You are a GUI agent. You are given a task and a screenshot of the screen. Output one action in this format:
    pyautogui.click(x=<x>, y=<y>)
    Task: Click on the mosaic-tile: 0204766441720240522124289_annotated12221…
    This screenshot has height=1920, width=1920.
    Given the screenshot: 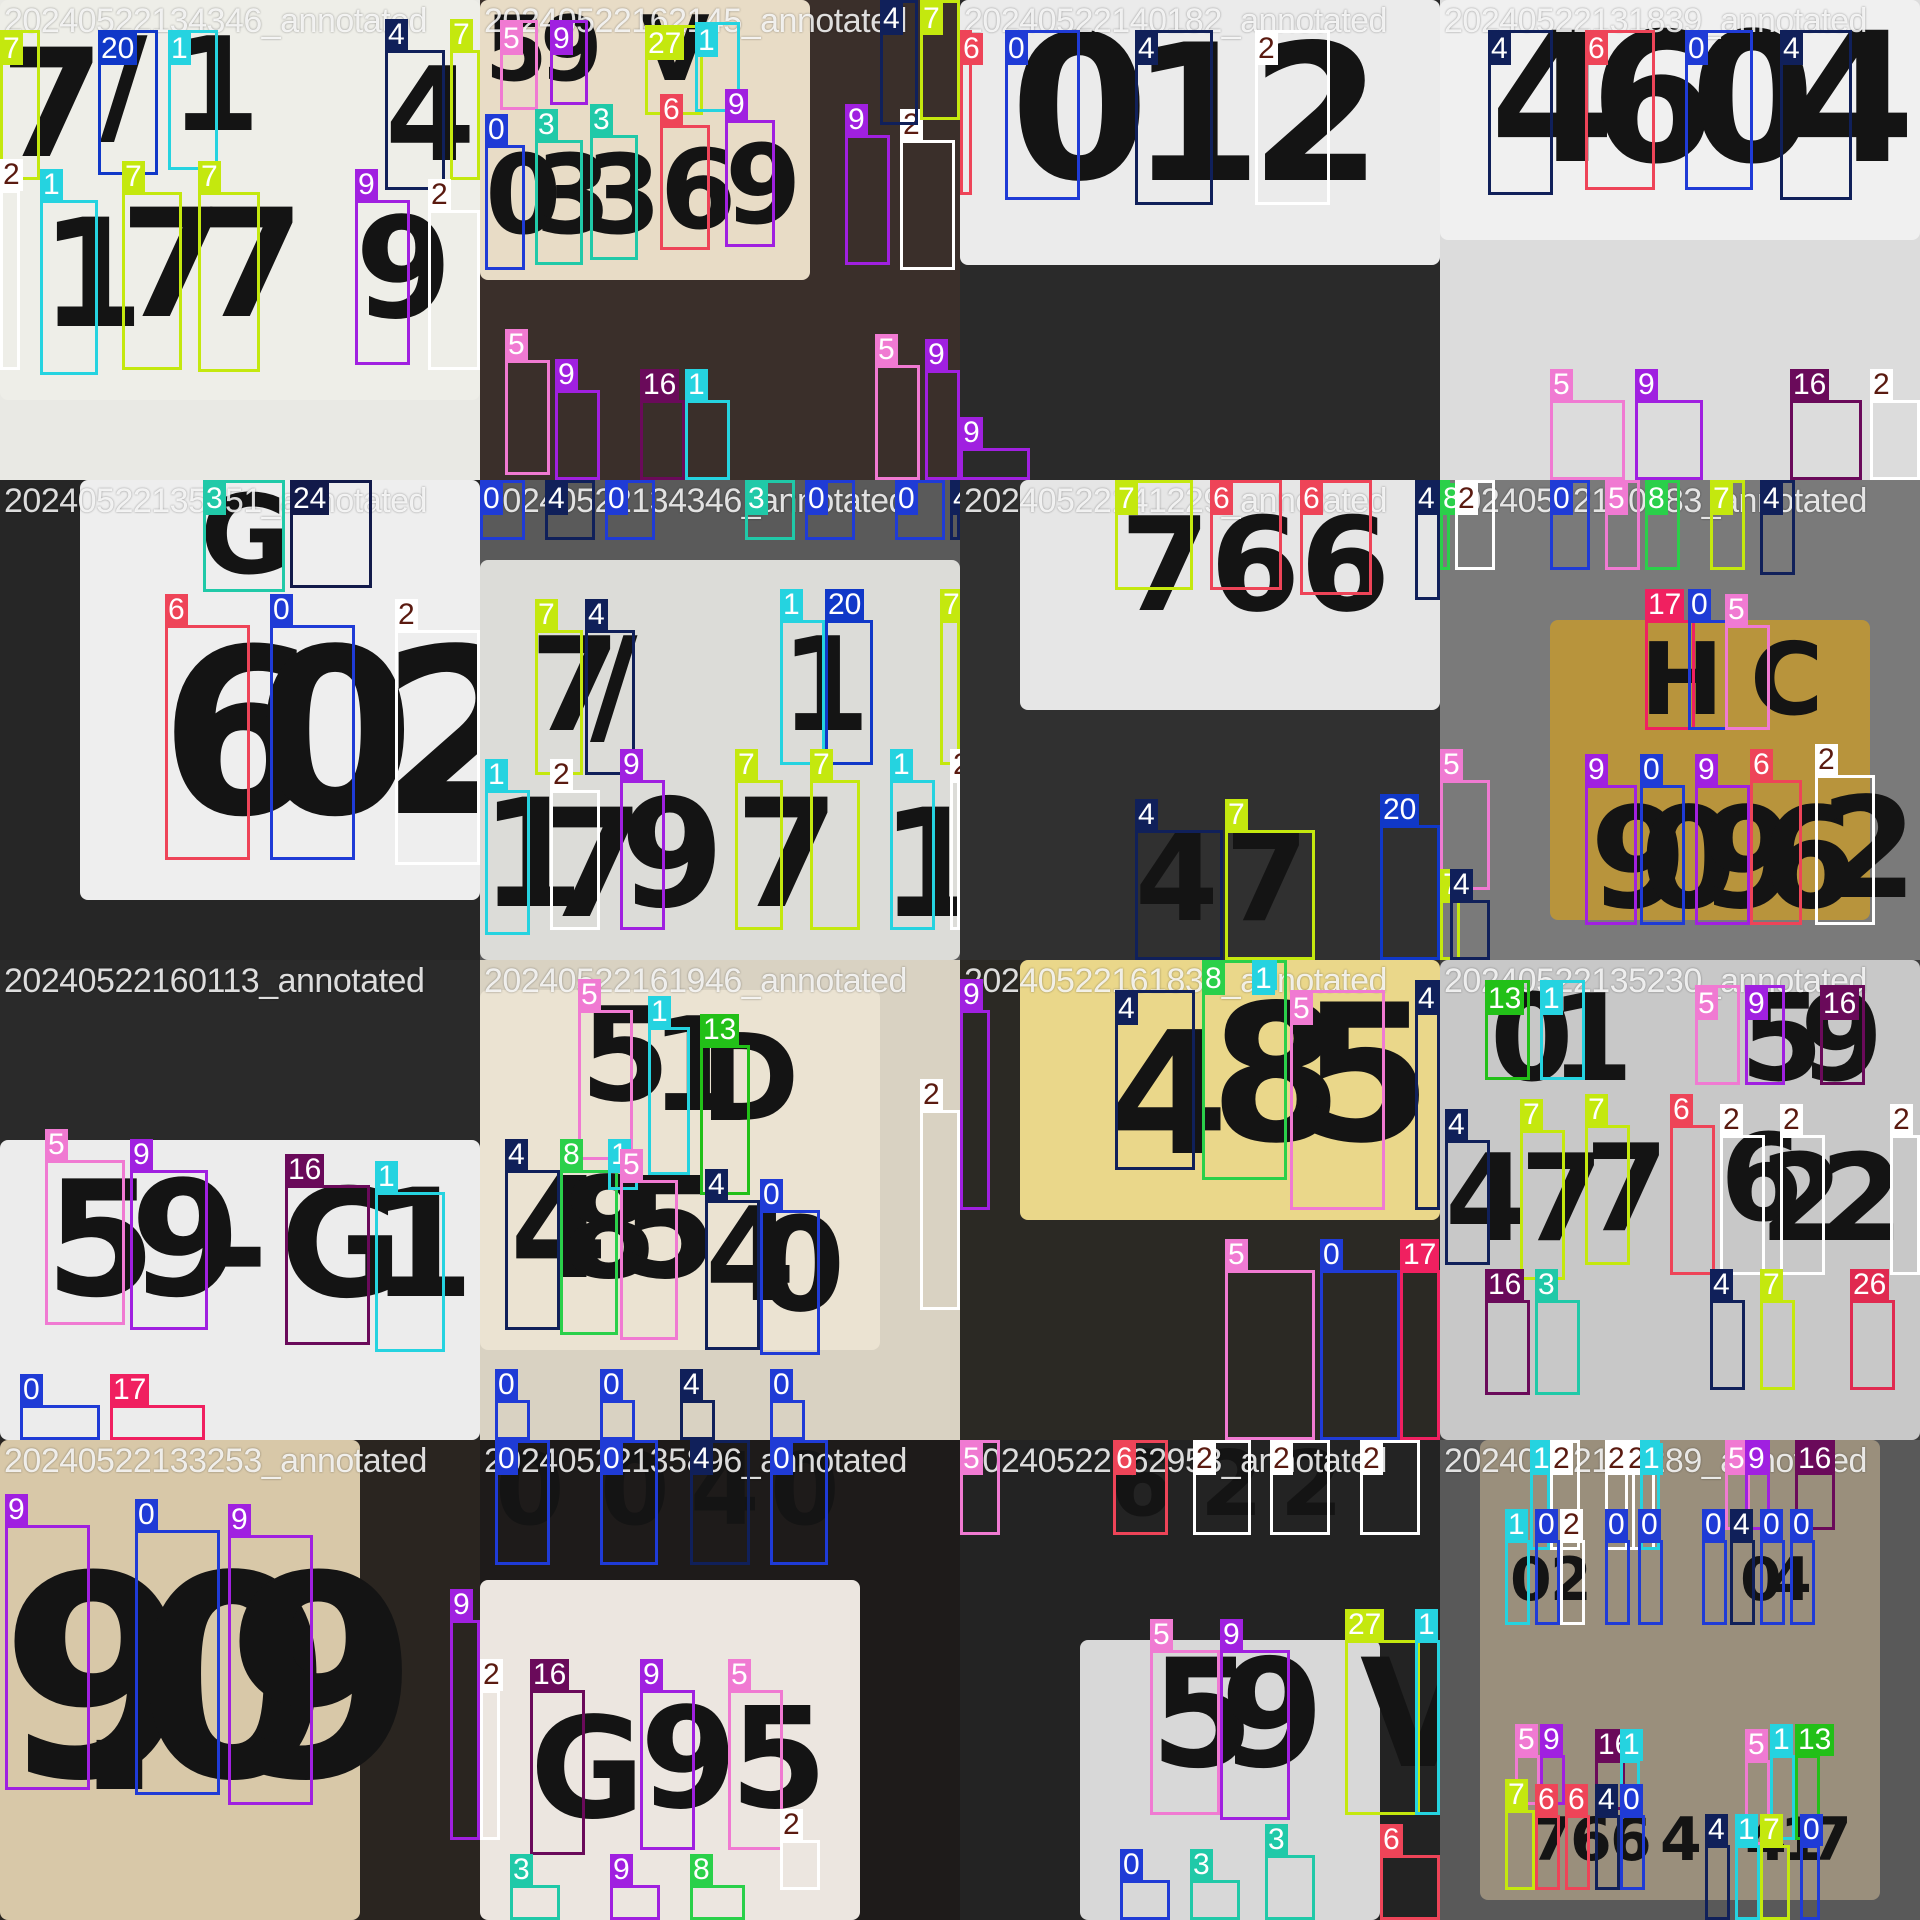 What is the action you would take?
    pyautogui.click(x=1680, y=1680)
    